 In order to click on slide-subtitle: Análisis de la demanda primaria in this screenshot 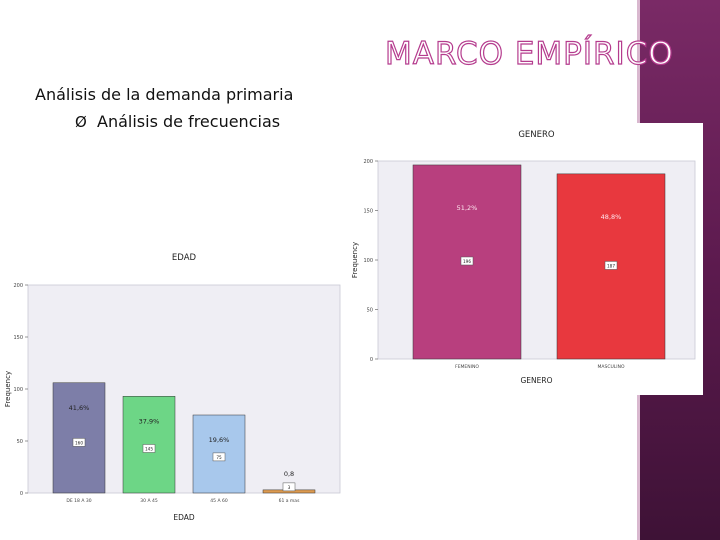, I will do `click(164, 94)`.